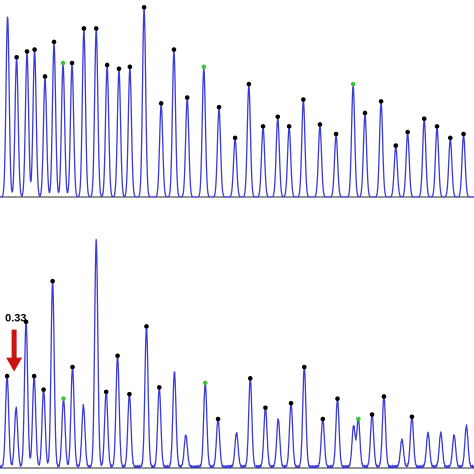 Image resolution: width=474 pixels, height=474 pixels. What do you see at coordinates (15, 319) in the screenshot?
I see `peak-annotation-label: 0.33` at bounding box center [15, 319].